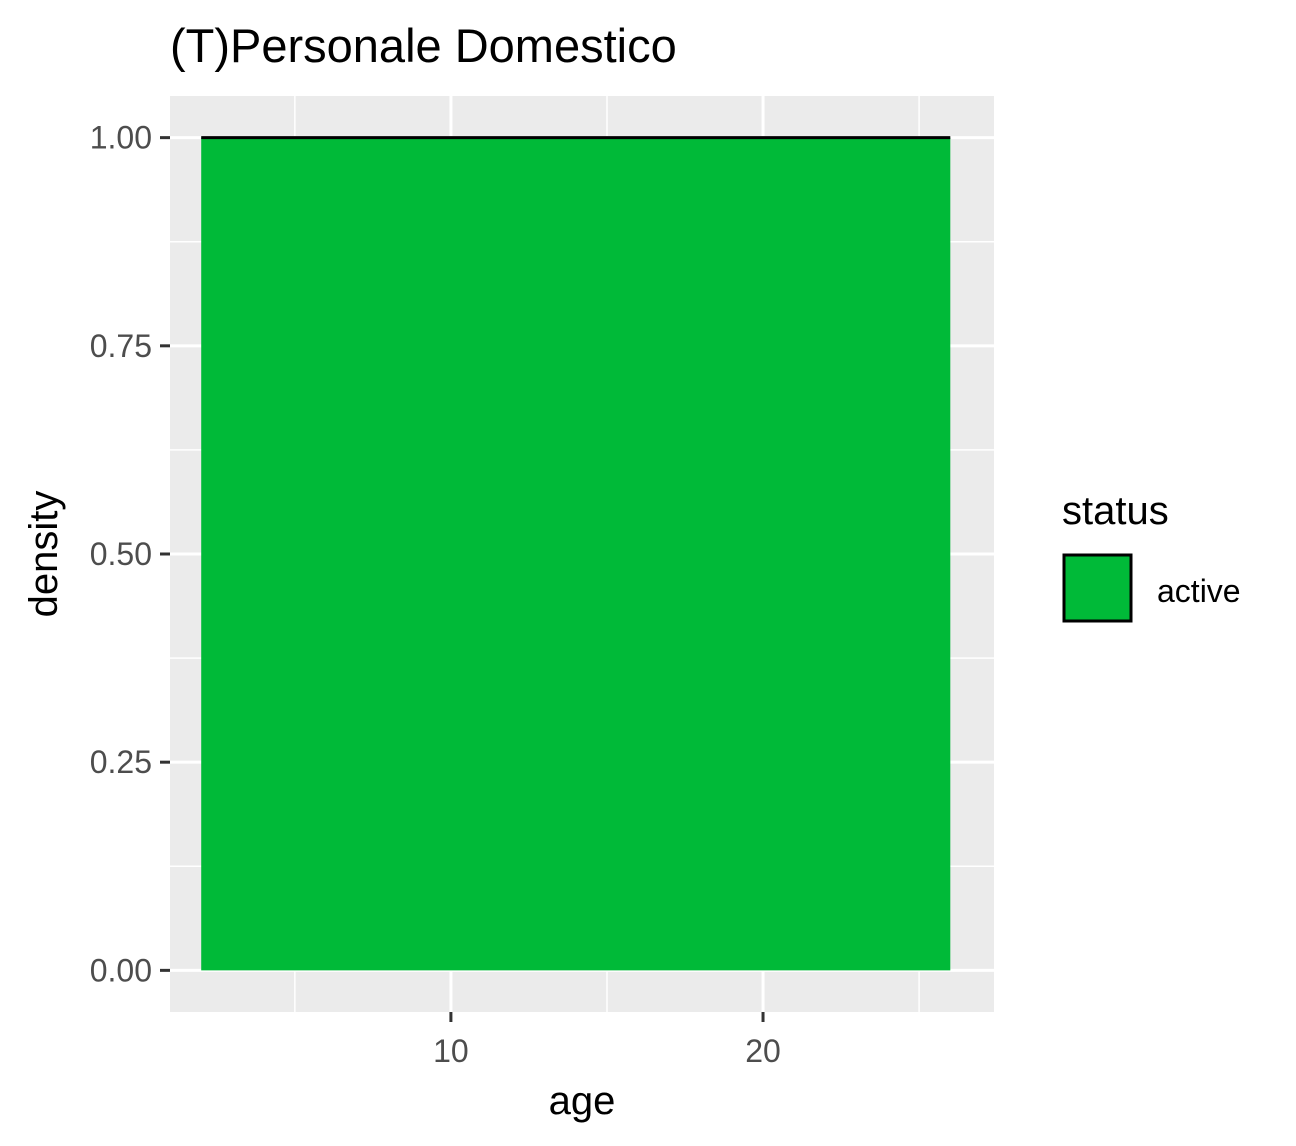 Image resolution: width=1296 pixels, height=1146 pixels. I want to click on y-tick-label: 0.00, so click(121, 970).